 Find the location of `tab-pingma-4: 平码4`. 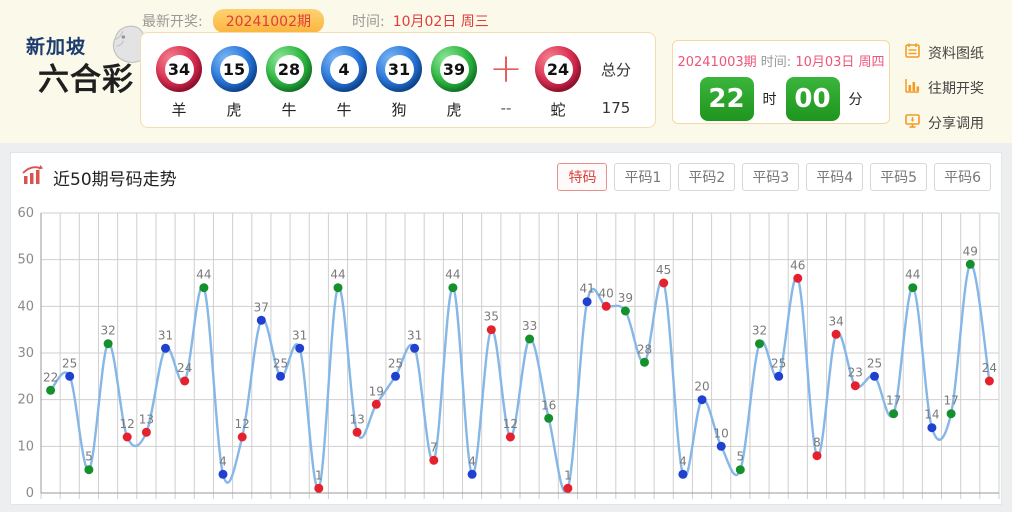

tab-pingma-4: 平码4 is located at coordinates (835, 177).